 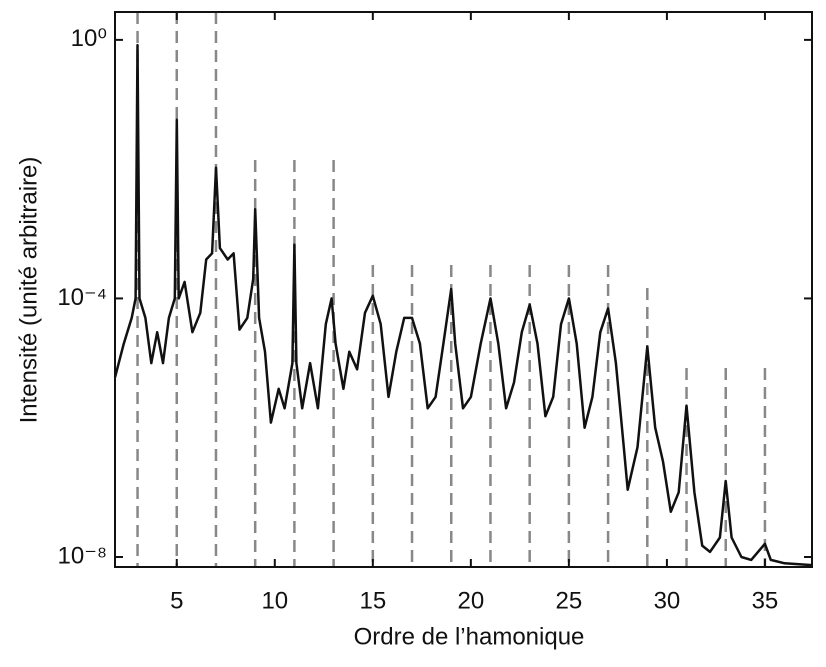 What do you see at coordinates (176, 600) in the screenshot?
I see `x-tick-label: 5` at bounding box center [176, 600].